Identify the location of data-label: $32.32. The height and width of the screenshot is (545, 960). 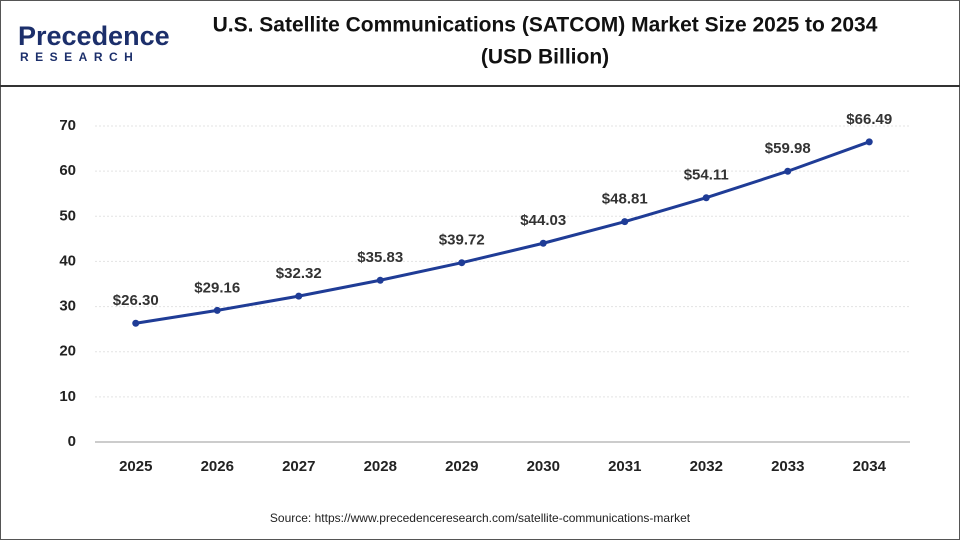
(299, 273).